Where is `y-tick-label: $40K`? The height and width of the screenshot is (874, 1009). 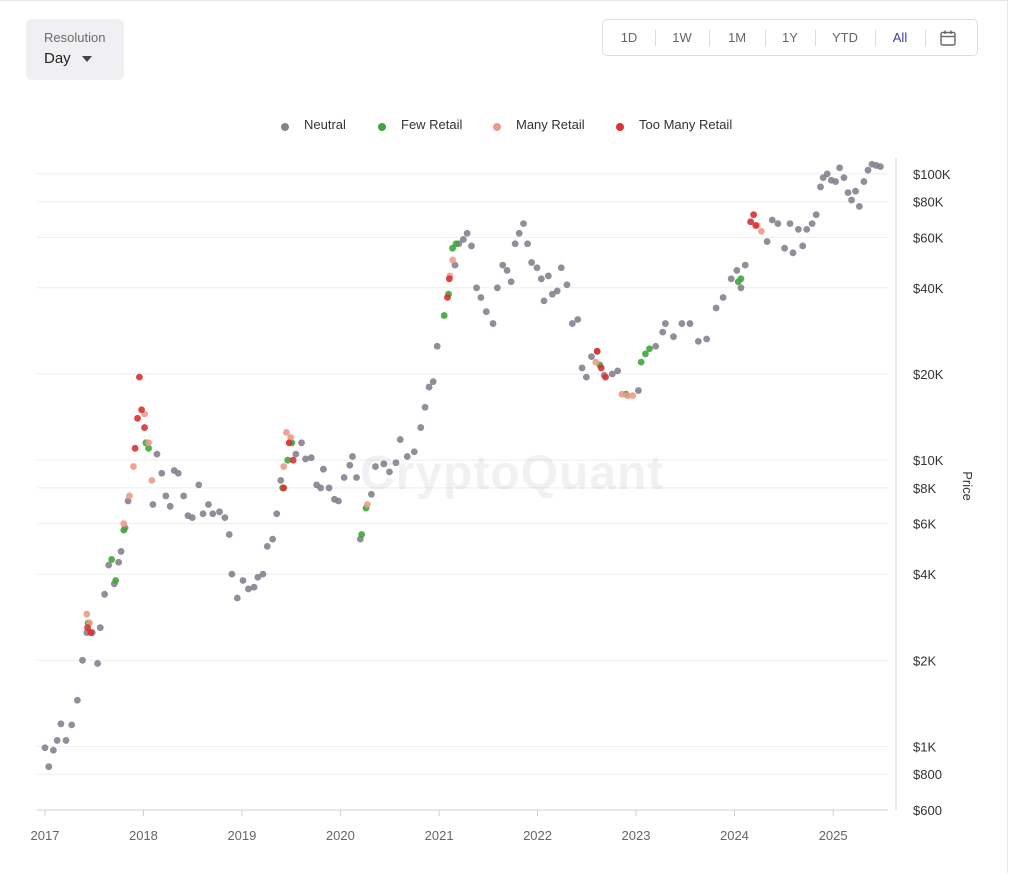
y-tick-label: $40K is located at coordinates (928, 288).